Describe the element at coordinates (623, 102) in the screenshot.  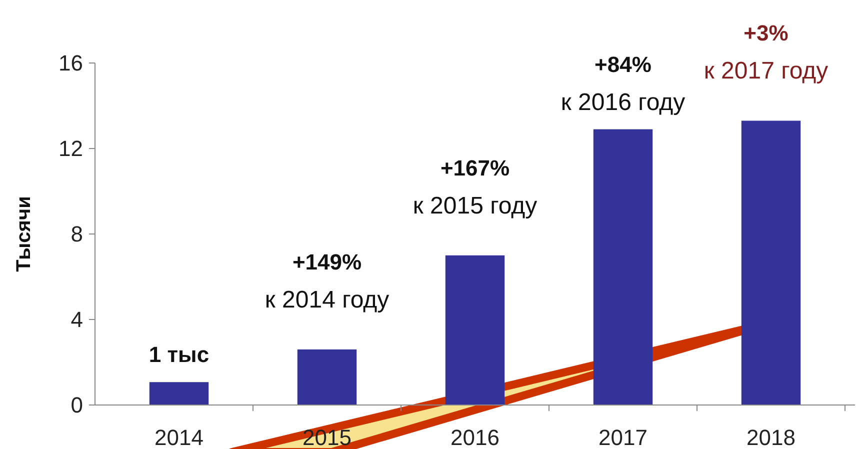
I see `annotation: к 2016 году` at that location.